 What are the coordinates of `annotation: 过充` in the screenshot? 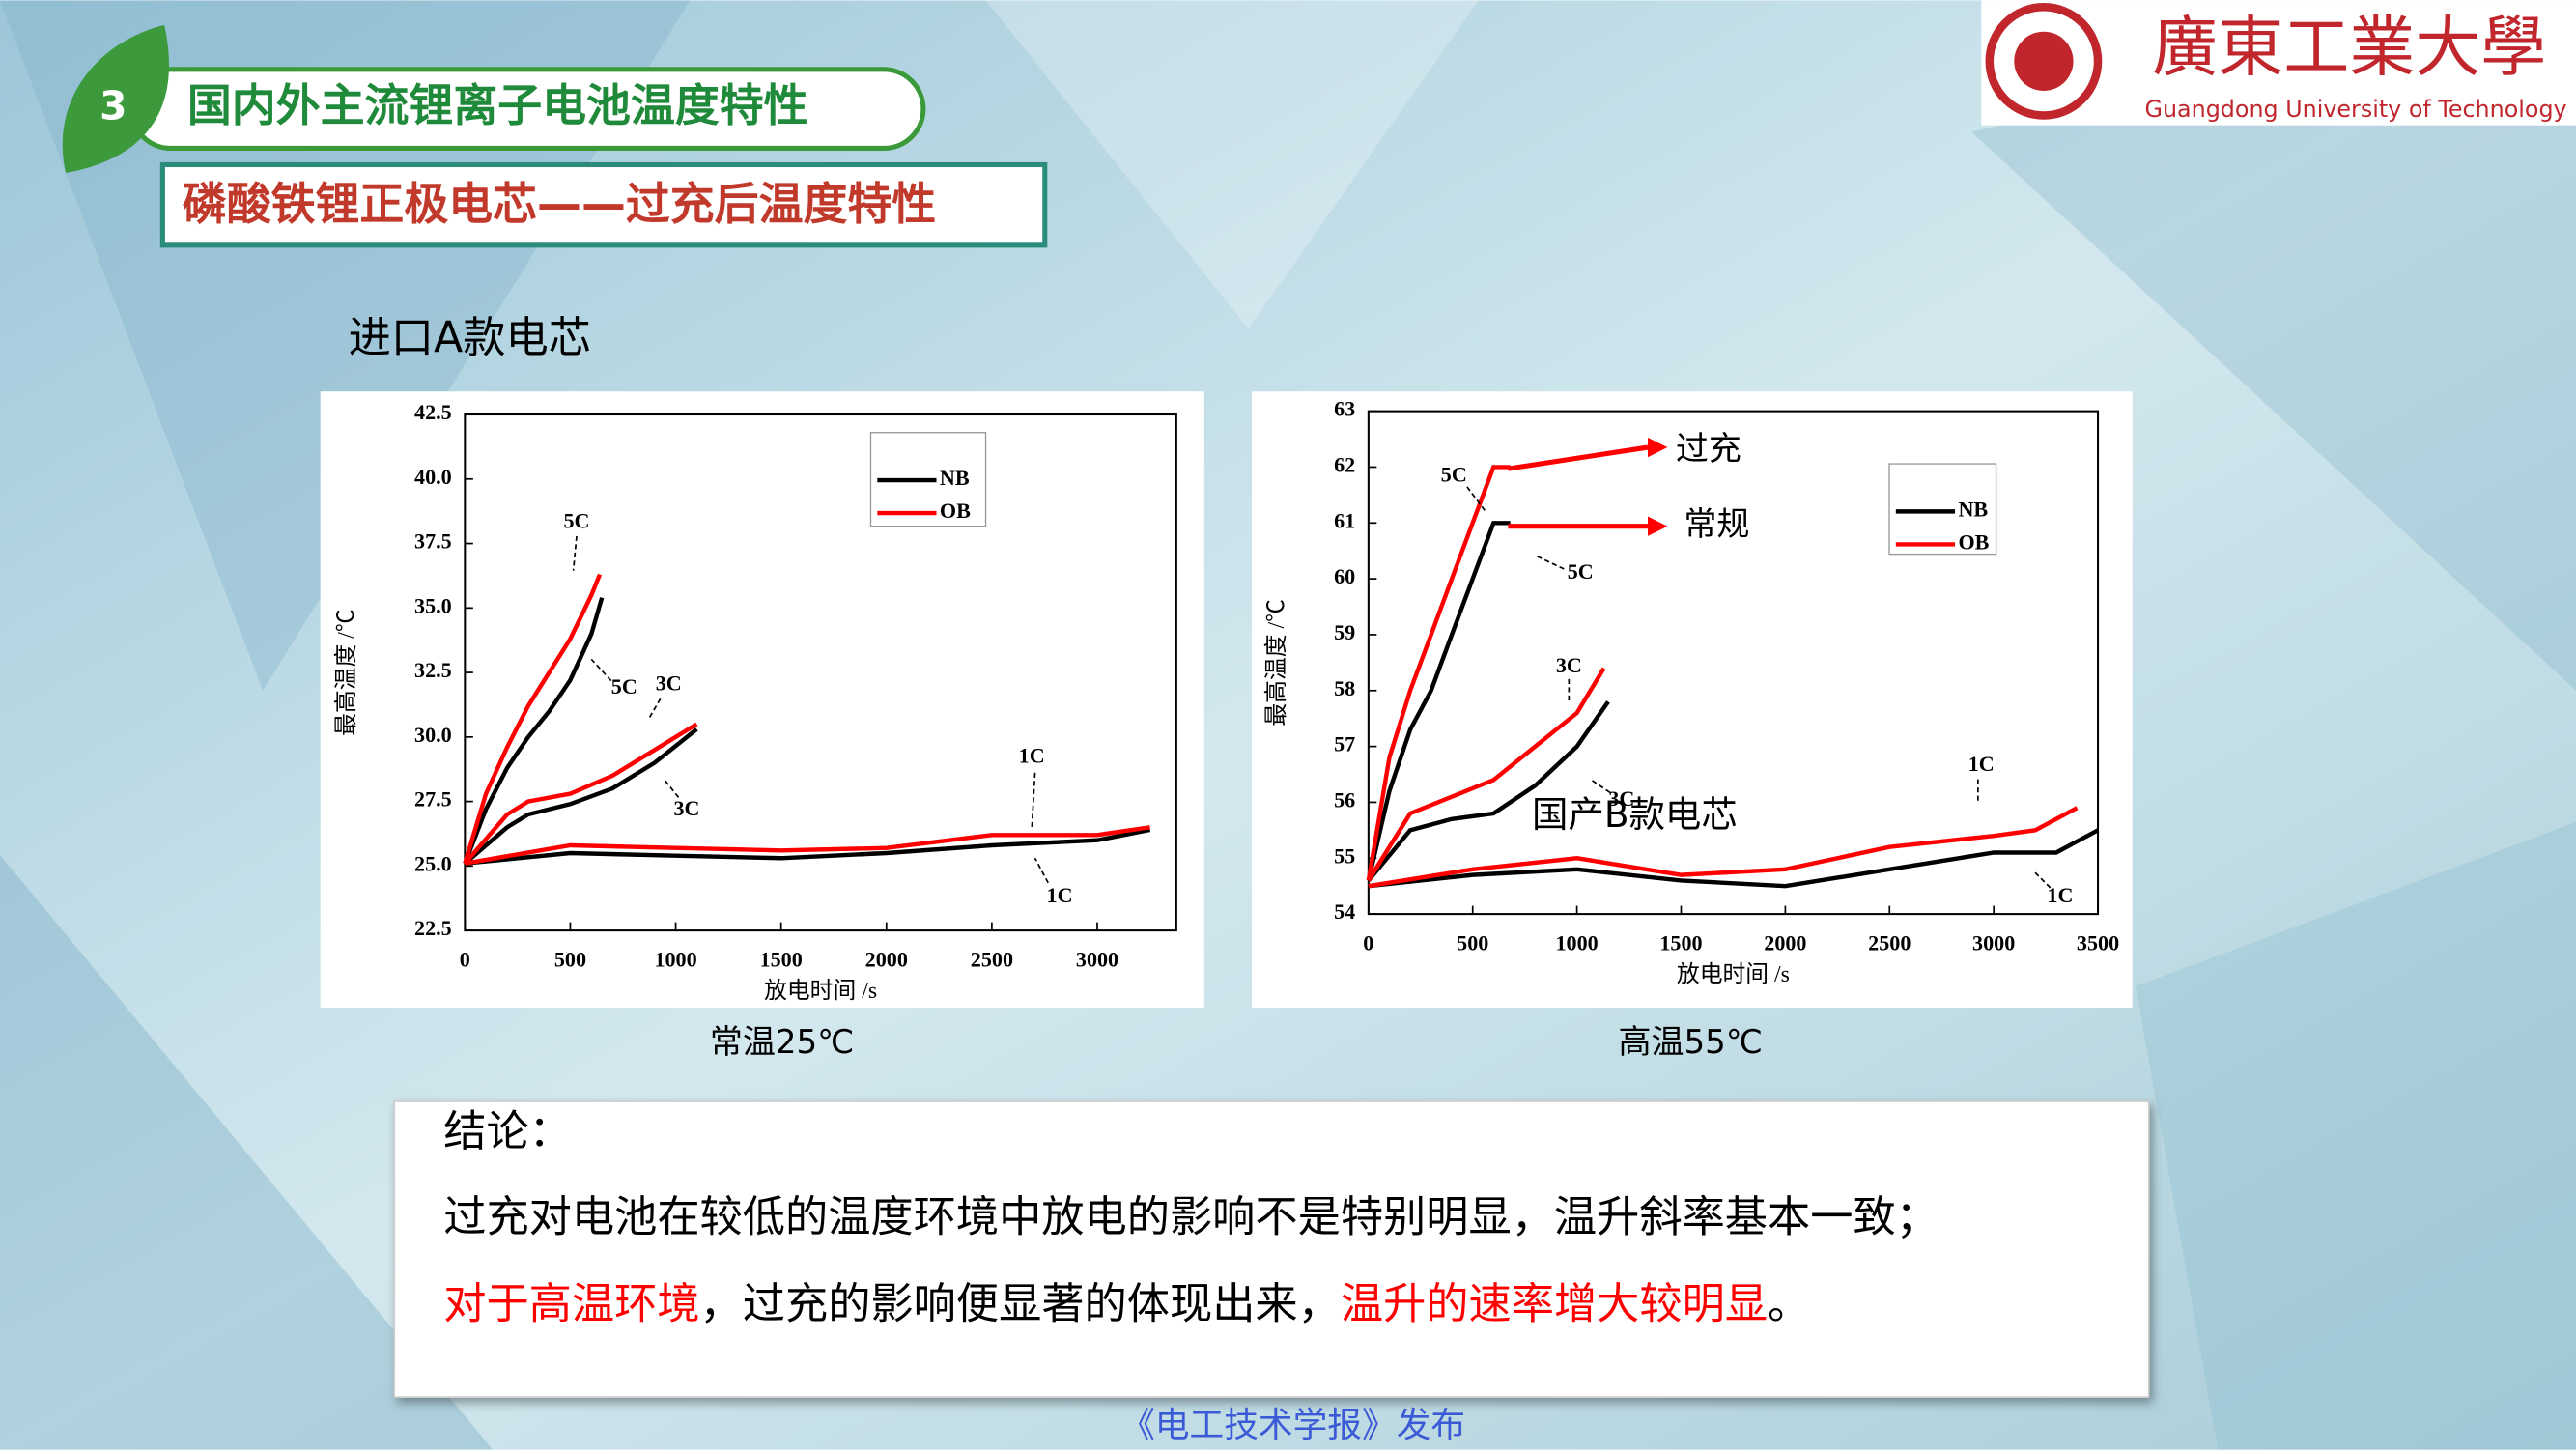 It's located at (1708, 449).